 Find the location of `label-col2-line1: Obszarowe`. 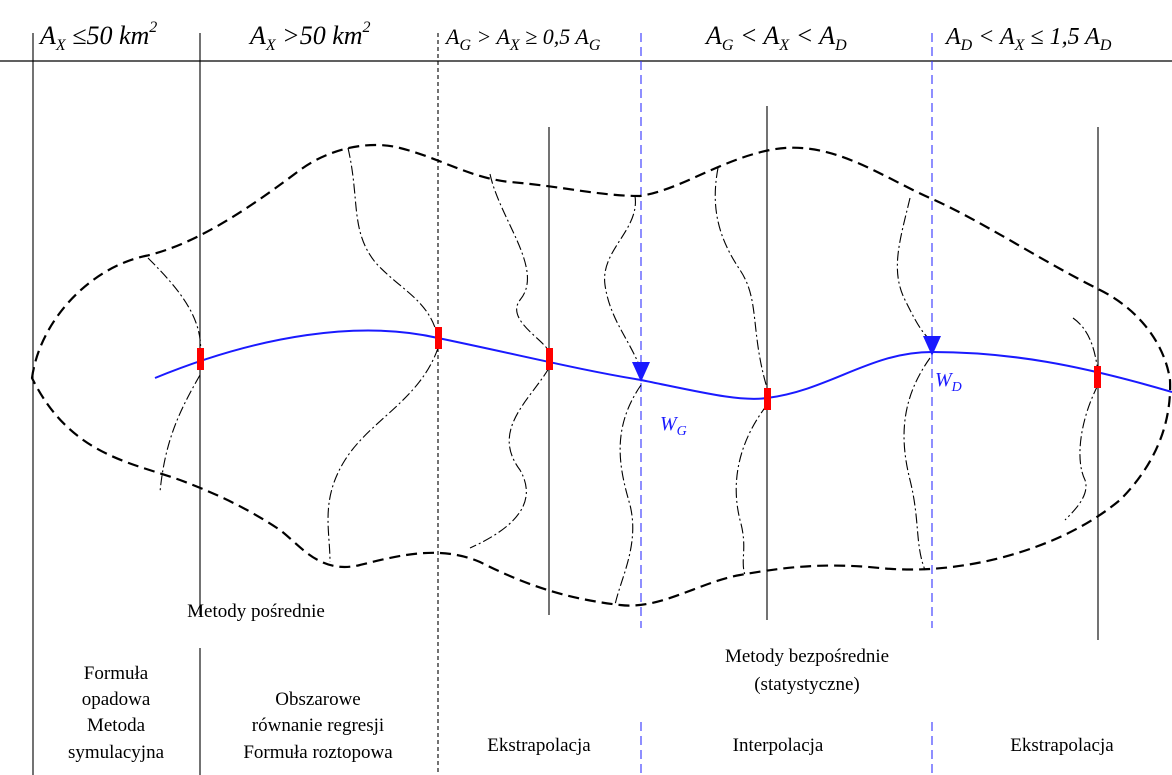

label-col2-line1: Obszarowe is located at coordinates (317, 699).